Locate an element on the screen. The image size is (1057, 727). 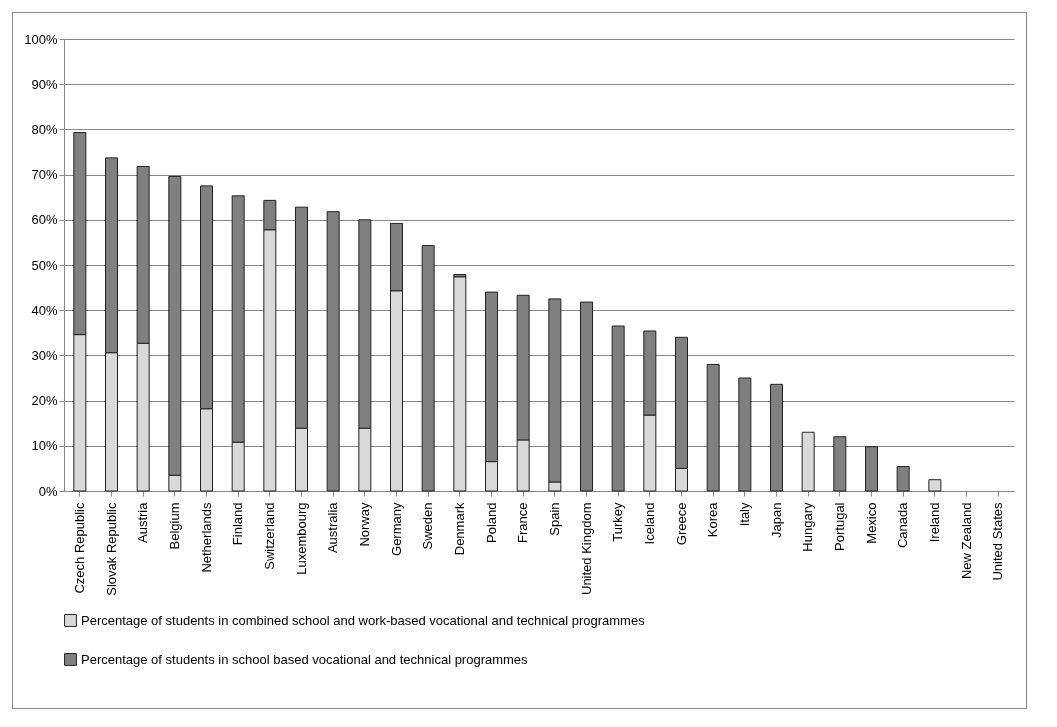
y-tick-label: 90% is located at coordinates (44, 84).